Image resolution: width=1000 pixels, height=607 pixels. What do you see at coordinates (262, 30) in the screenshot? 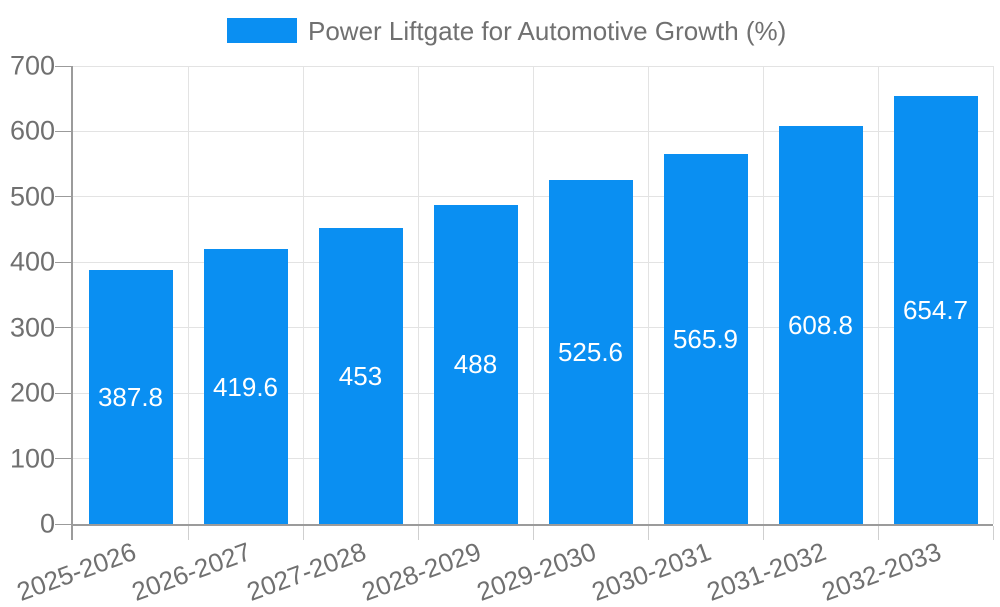
I see `legend-swatch-icon` at bounding box center [262, 30].